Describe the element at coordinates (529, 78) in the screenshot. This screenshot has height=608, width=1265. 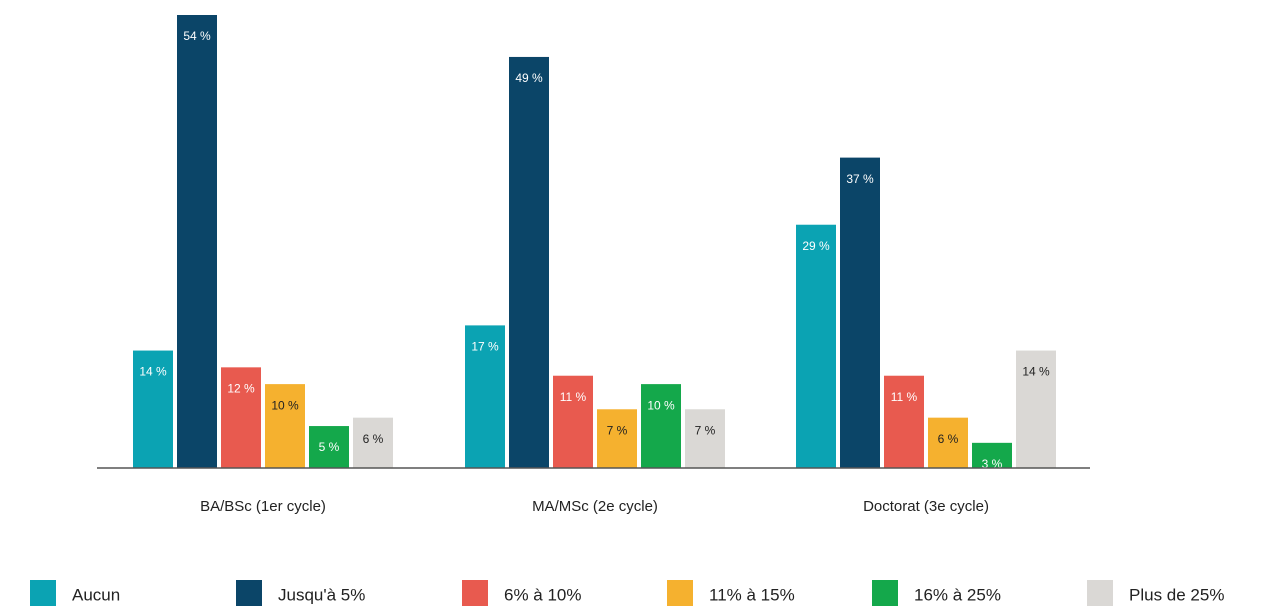
I see `value-label: 49 %` at that location.